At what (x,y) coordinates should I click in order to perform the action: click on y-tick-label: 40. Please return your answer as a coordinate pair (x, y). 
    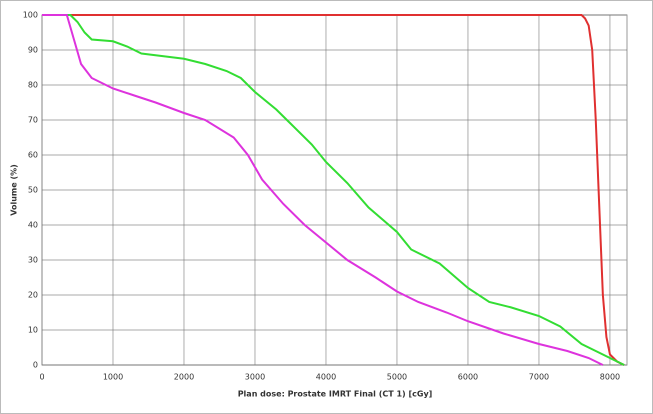
    Looking at the image, I should click on (33, 225).